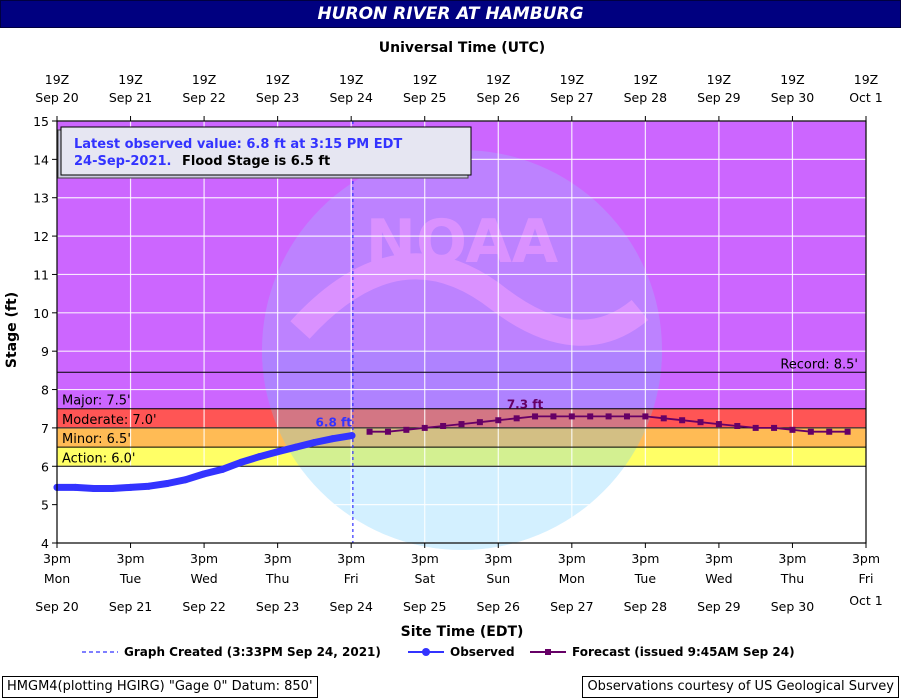 This screenshot has height=699, width=901. I want to click on category-label: Moderate: 7.0', so click(109, 420).